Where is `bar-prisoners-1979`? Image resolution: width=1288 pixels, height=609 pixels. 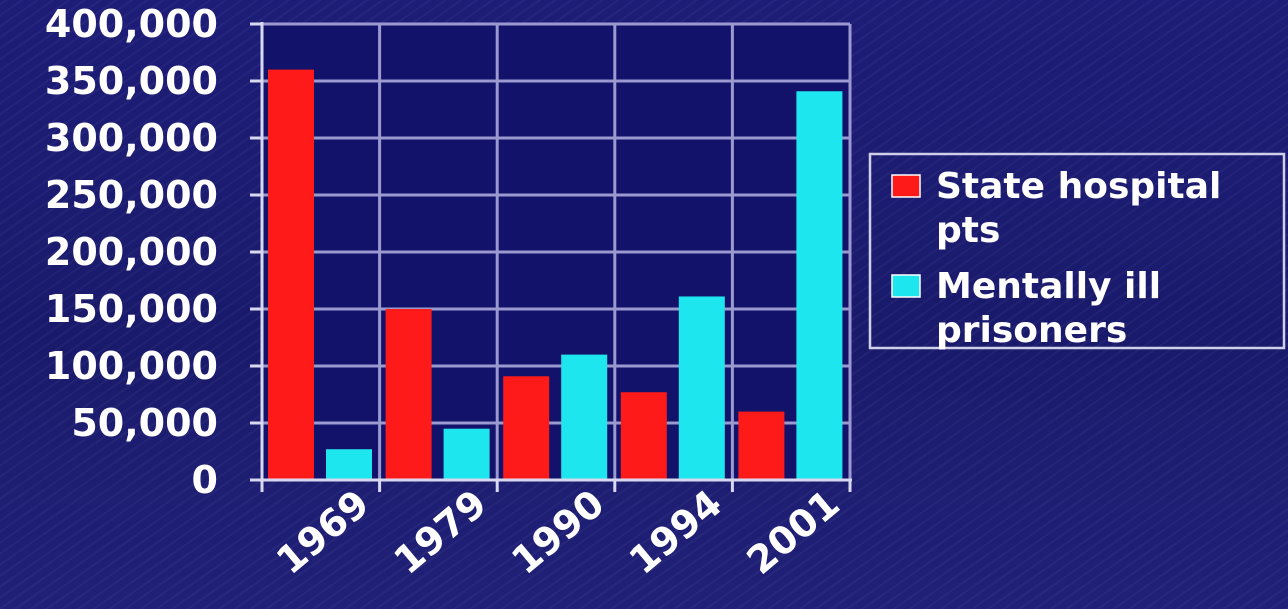 bar-prisoners-1979 is located at coordinates (466, 454).